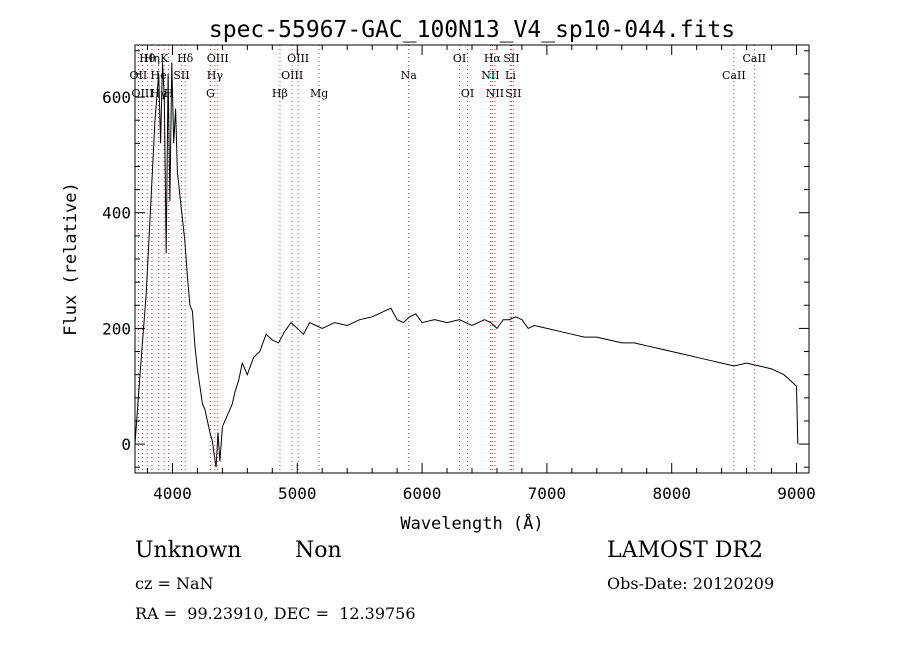  What do you see at coordinates (796, 493) in the screenshot?
I see `x-tick-label: 9000` at bounding box center [796, 493].